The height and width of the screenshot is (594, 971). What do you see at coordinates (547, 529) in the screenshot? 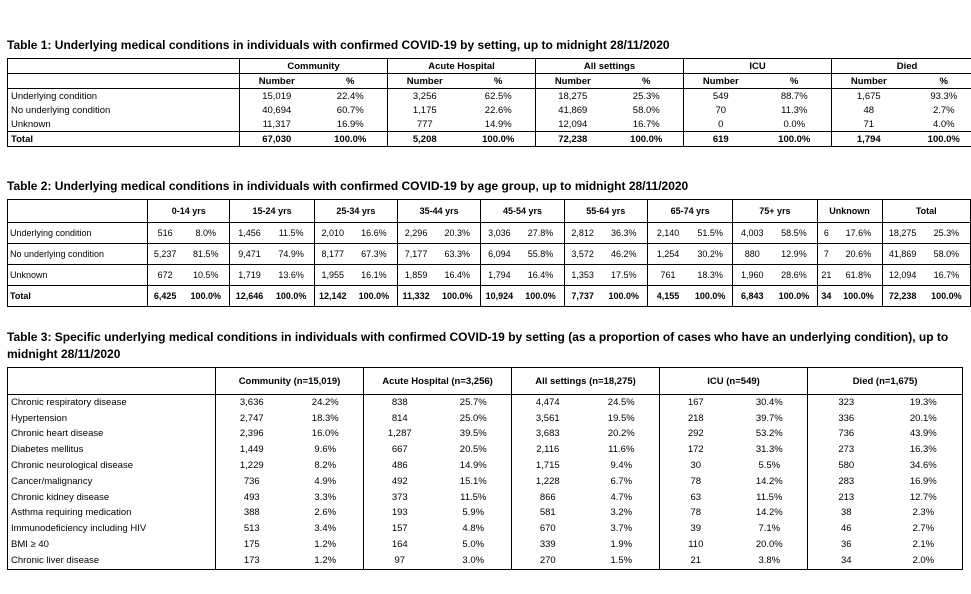
I see `cell-number: 670` at bounding box center [547, 529].